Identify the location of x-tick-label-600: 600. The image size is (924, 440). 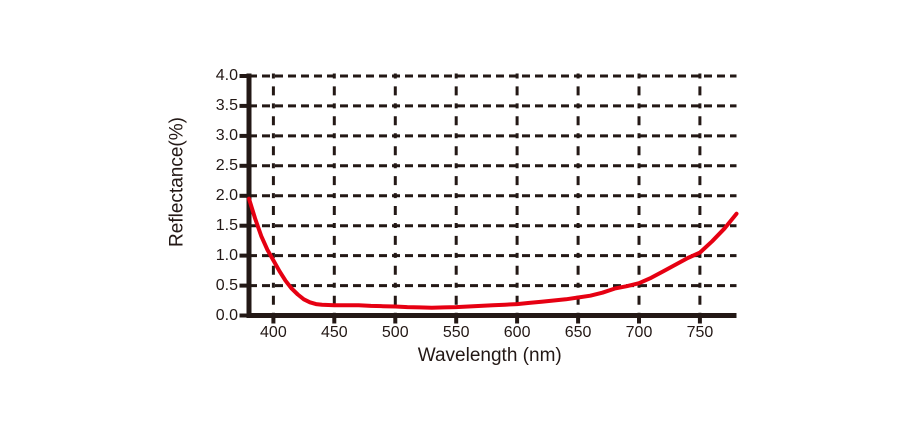
(517, 332).